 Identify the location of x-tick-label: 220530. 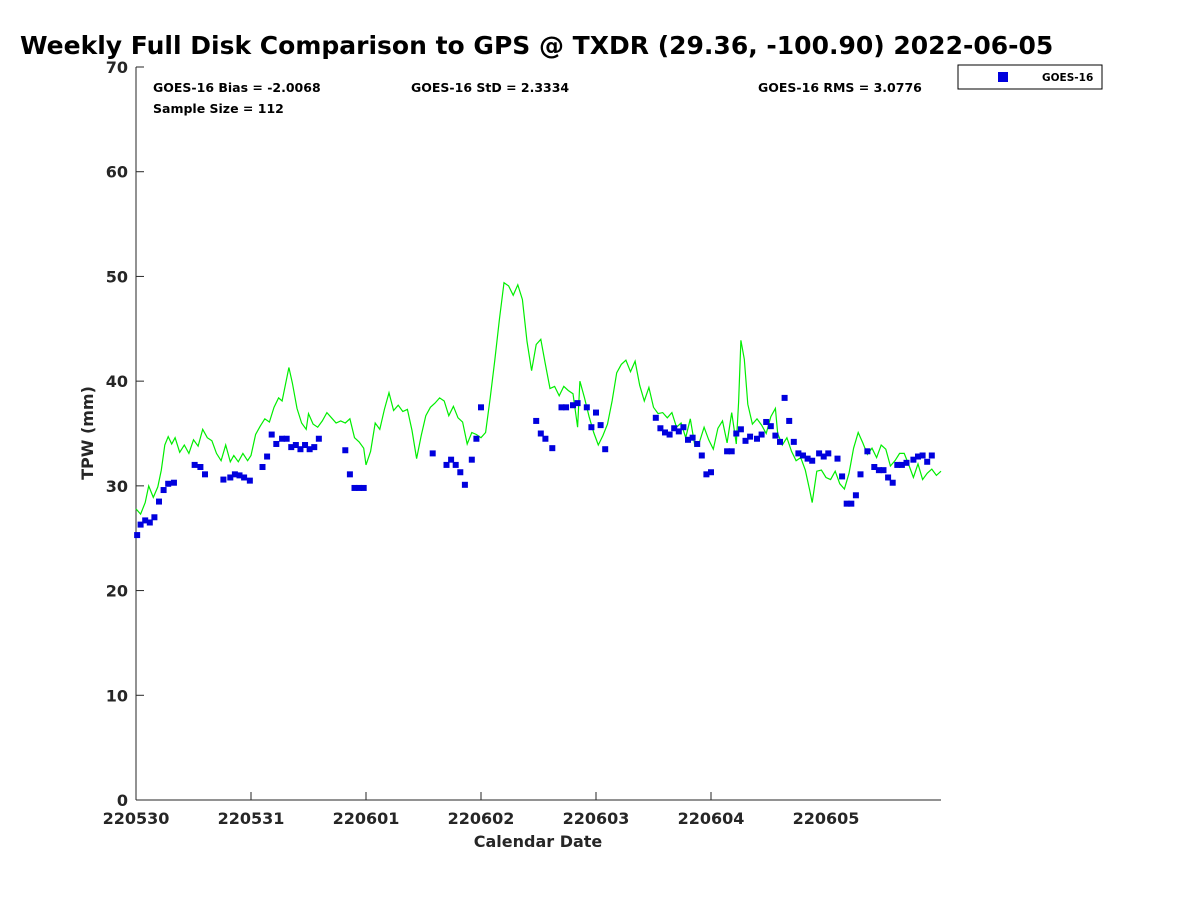
(136, 818).